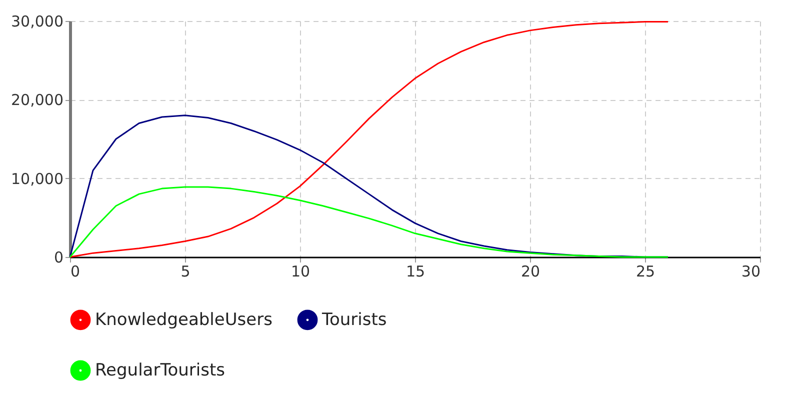 Image resolution: width=799 pixels, height=401 pixels. What do you see at coordinates (185, 271) in the screenshot?
I see `x-tick-label: 5` at bounding box center [185, 271].